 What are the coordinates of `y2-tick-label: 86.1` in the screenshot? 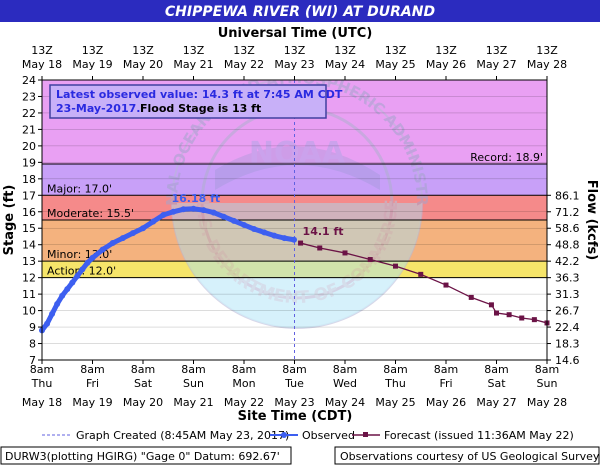 It's located at (567, 195).